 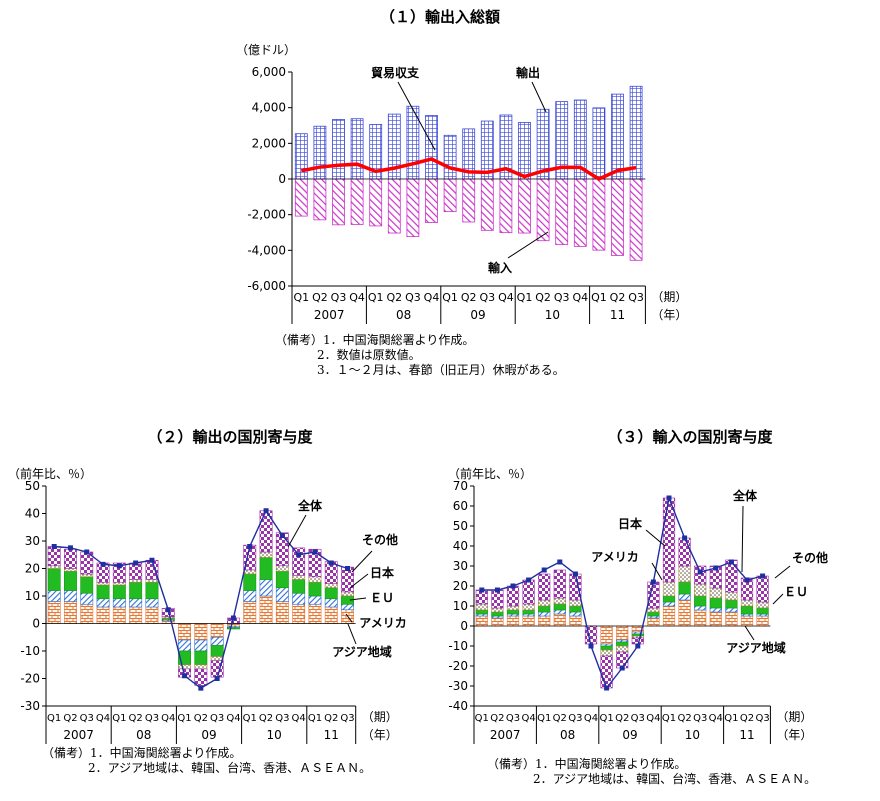 What do you see at coordinates (269, 143) in the screenshot?
I see `y-tick-label: 2,000` at bounding box center [269, 143].